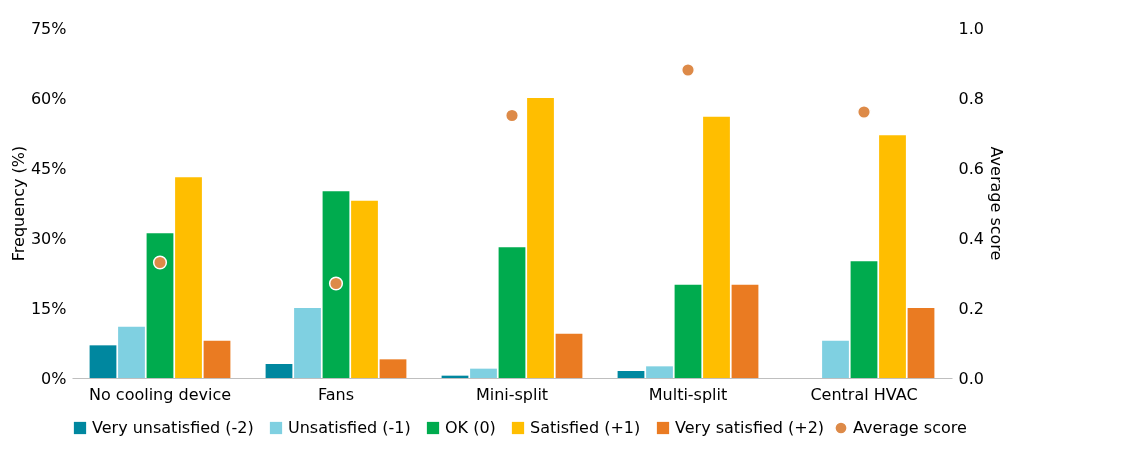 The height and width of the screenshot is (465, 1144). Describe the element at coordinates (971, 28) in the screenshot. I see `y2-tick-label: 1.0` at that location.